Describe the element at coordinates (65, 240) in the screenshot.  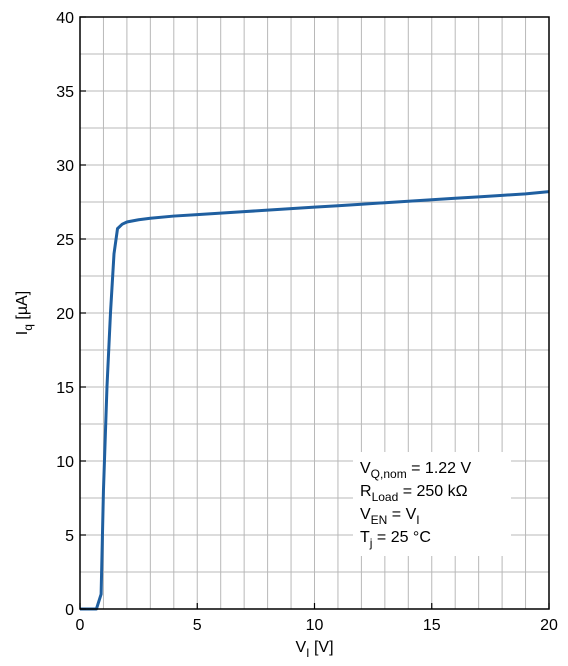
I see `y-tick-label: 25` at that location.